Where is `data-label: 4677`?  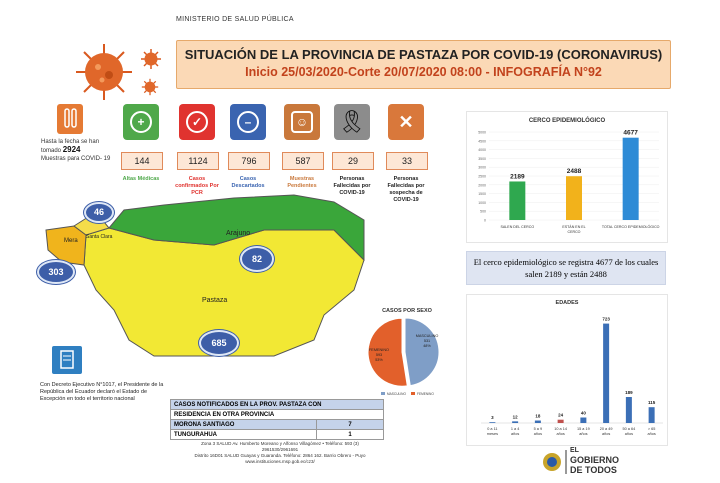
data-label: 4677 is located at coordinates (630, 133).